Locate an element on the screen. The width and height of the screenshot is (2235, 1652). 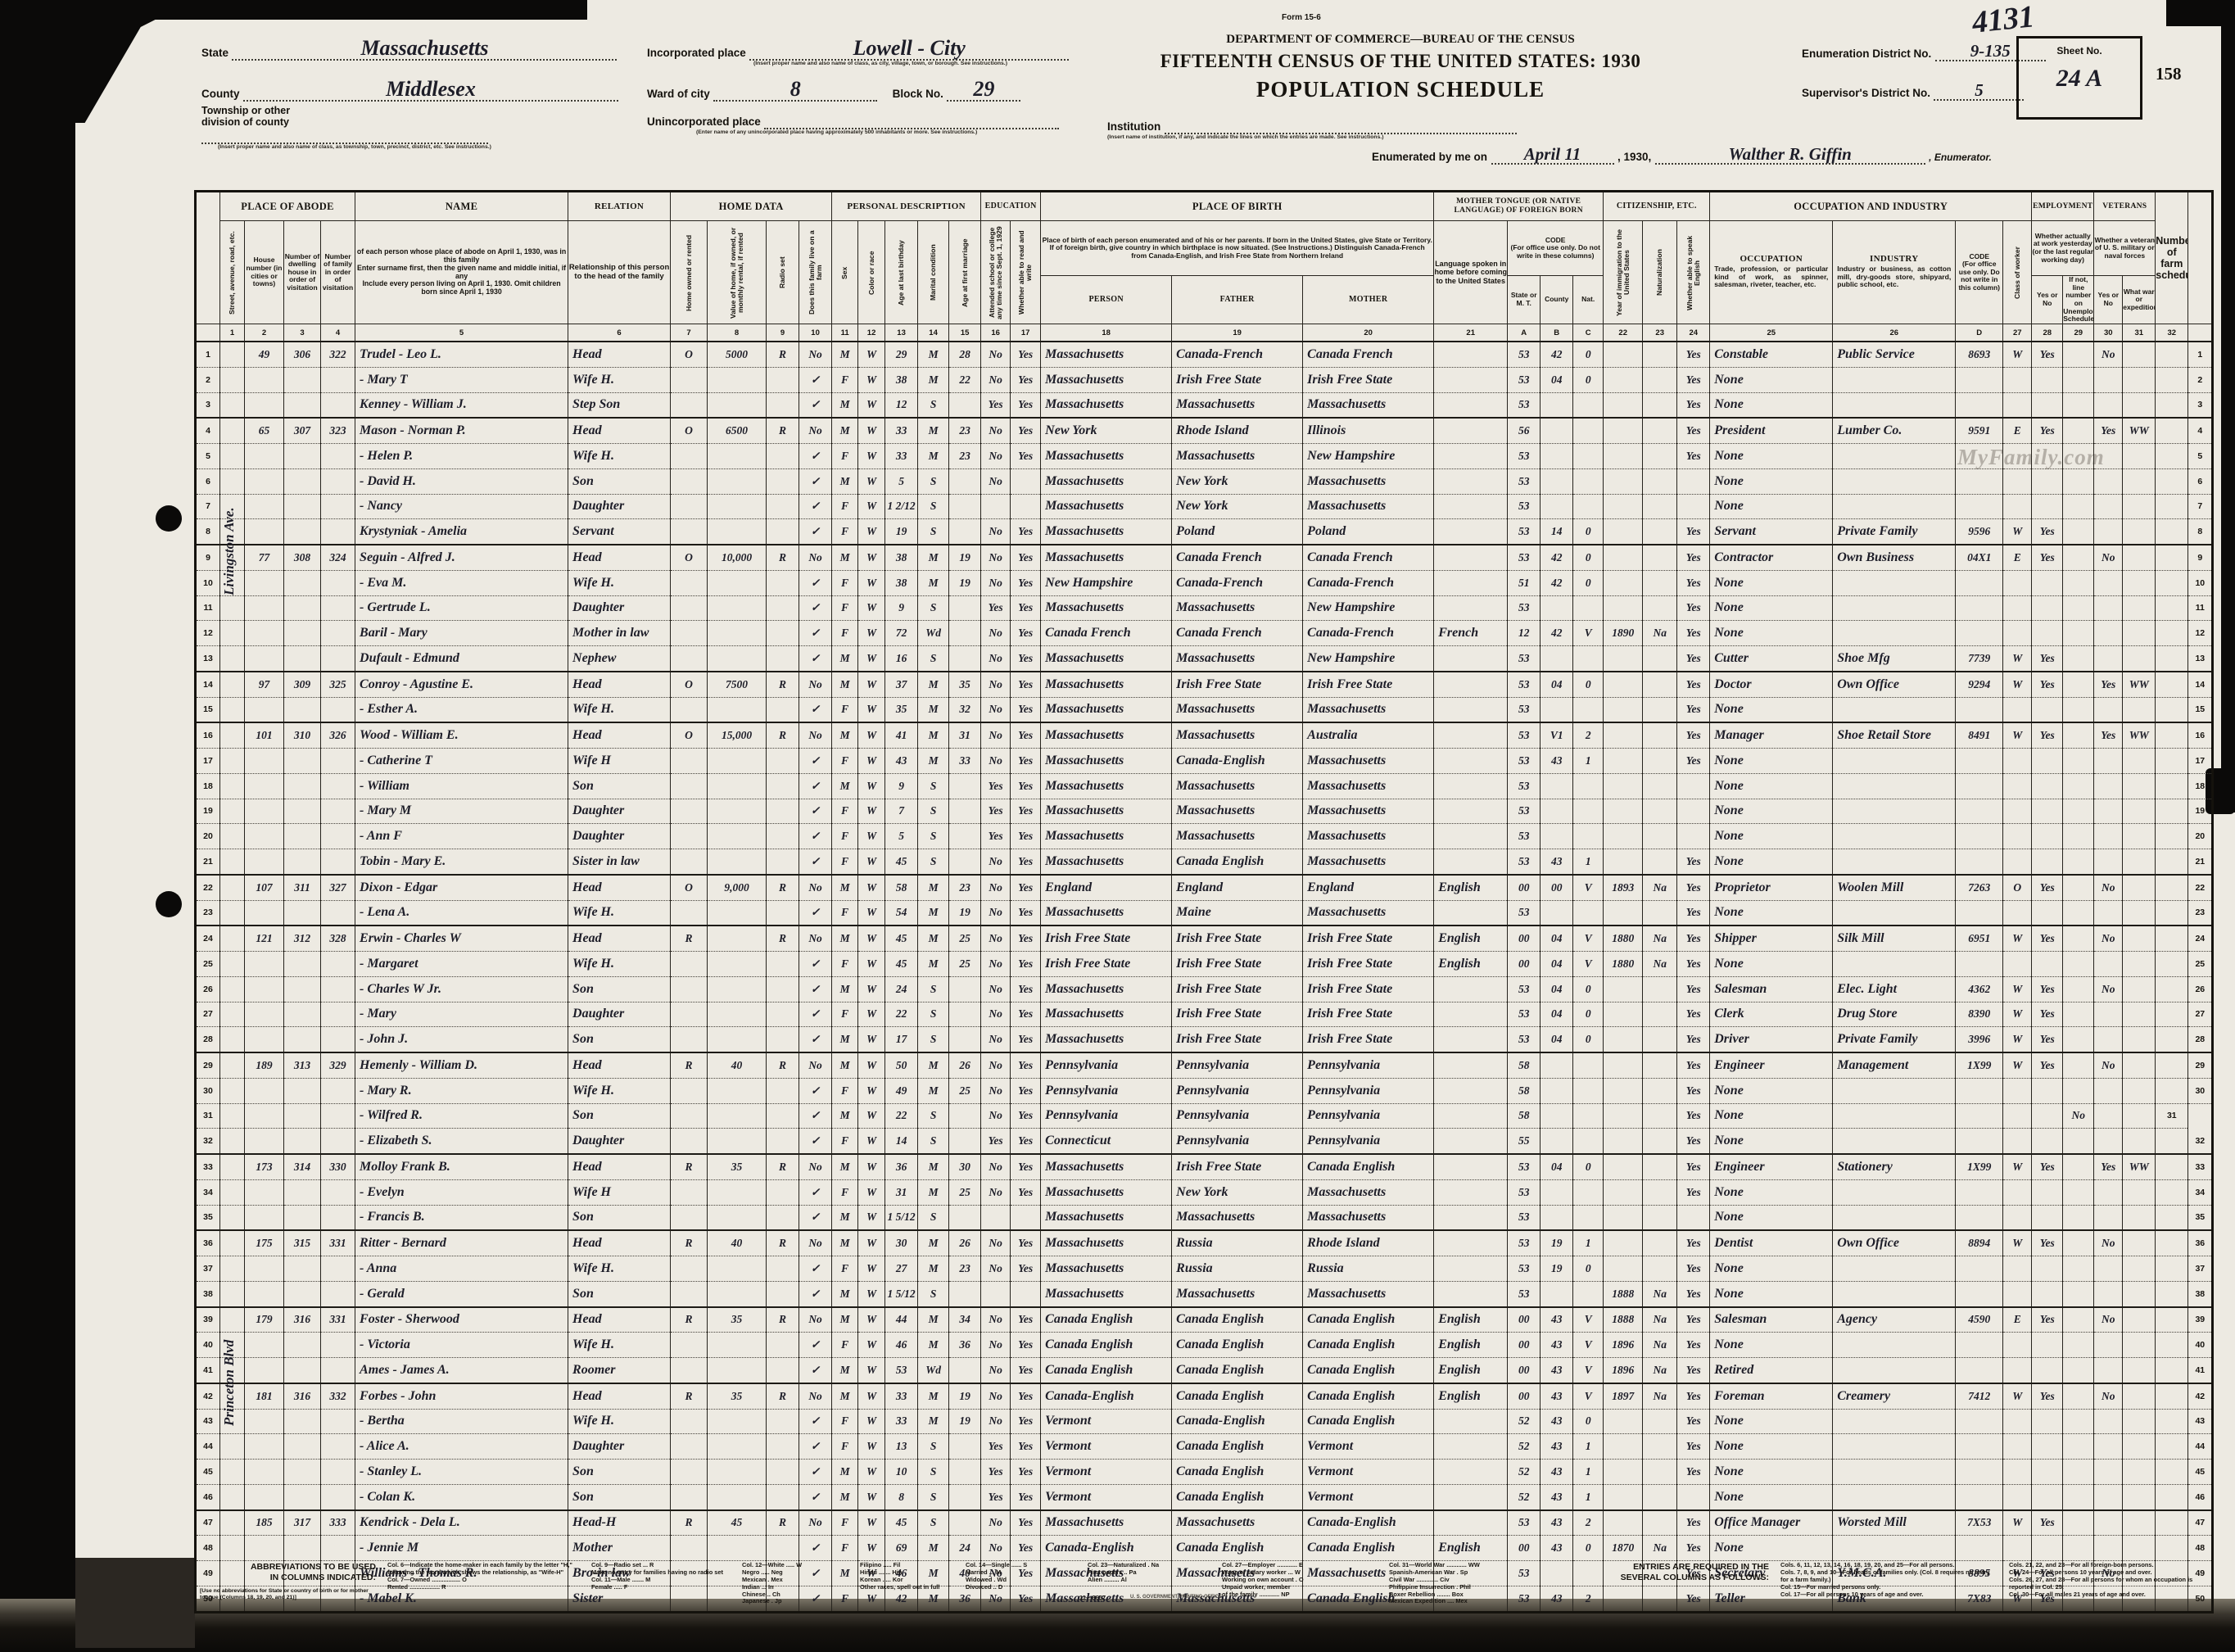
cell: Head is located at coordinates (620, 939).